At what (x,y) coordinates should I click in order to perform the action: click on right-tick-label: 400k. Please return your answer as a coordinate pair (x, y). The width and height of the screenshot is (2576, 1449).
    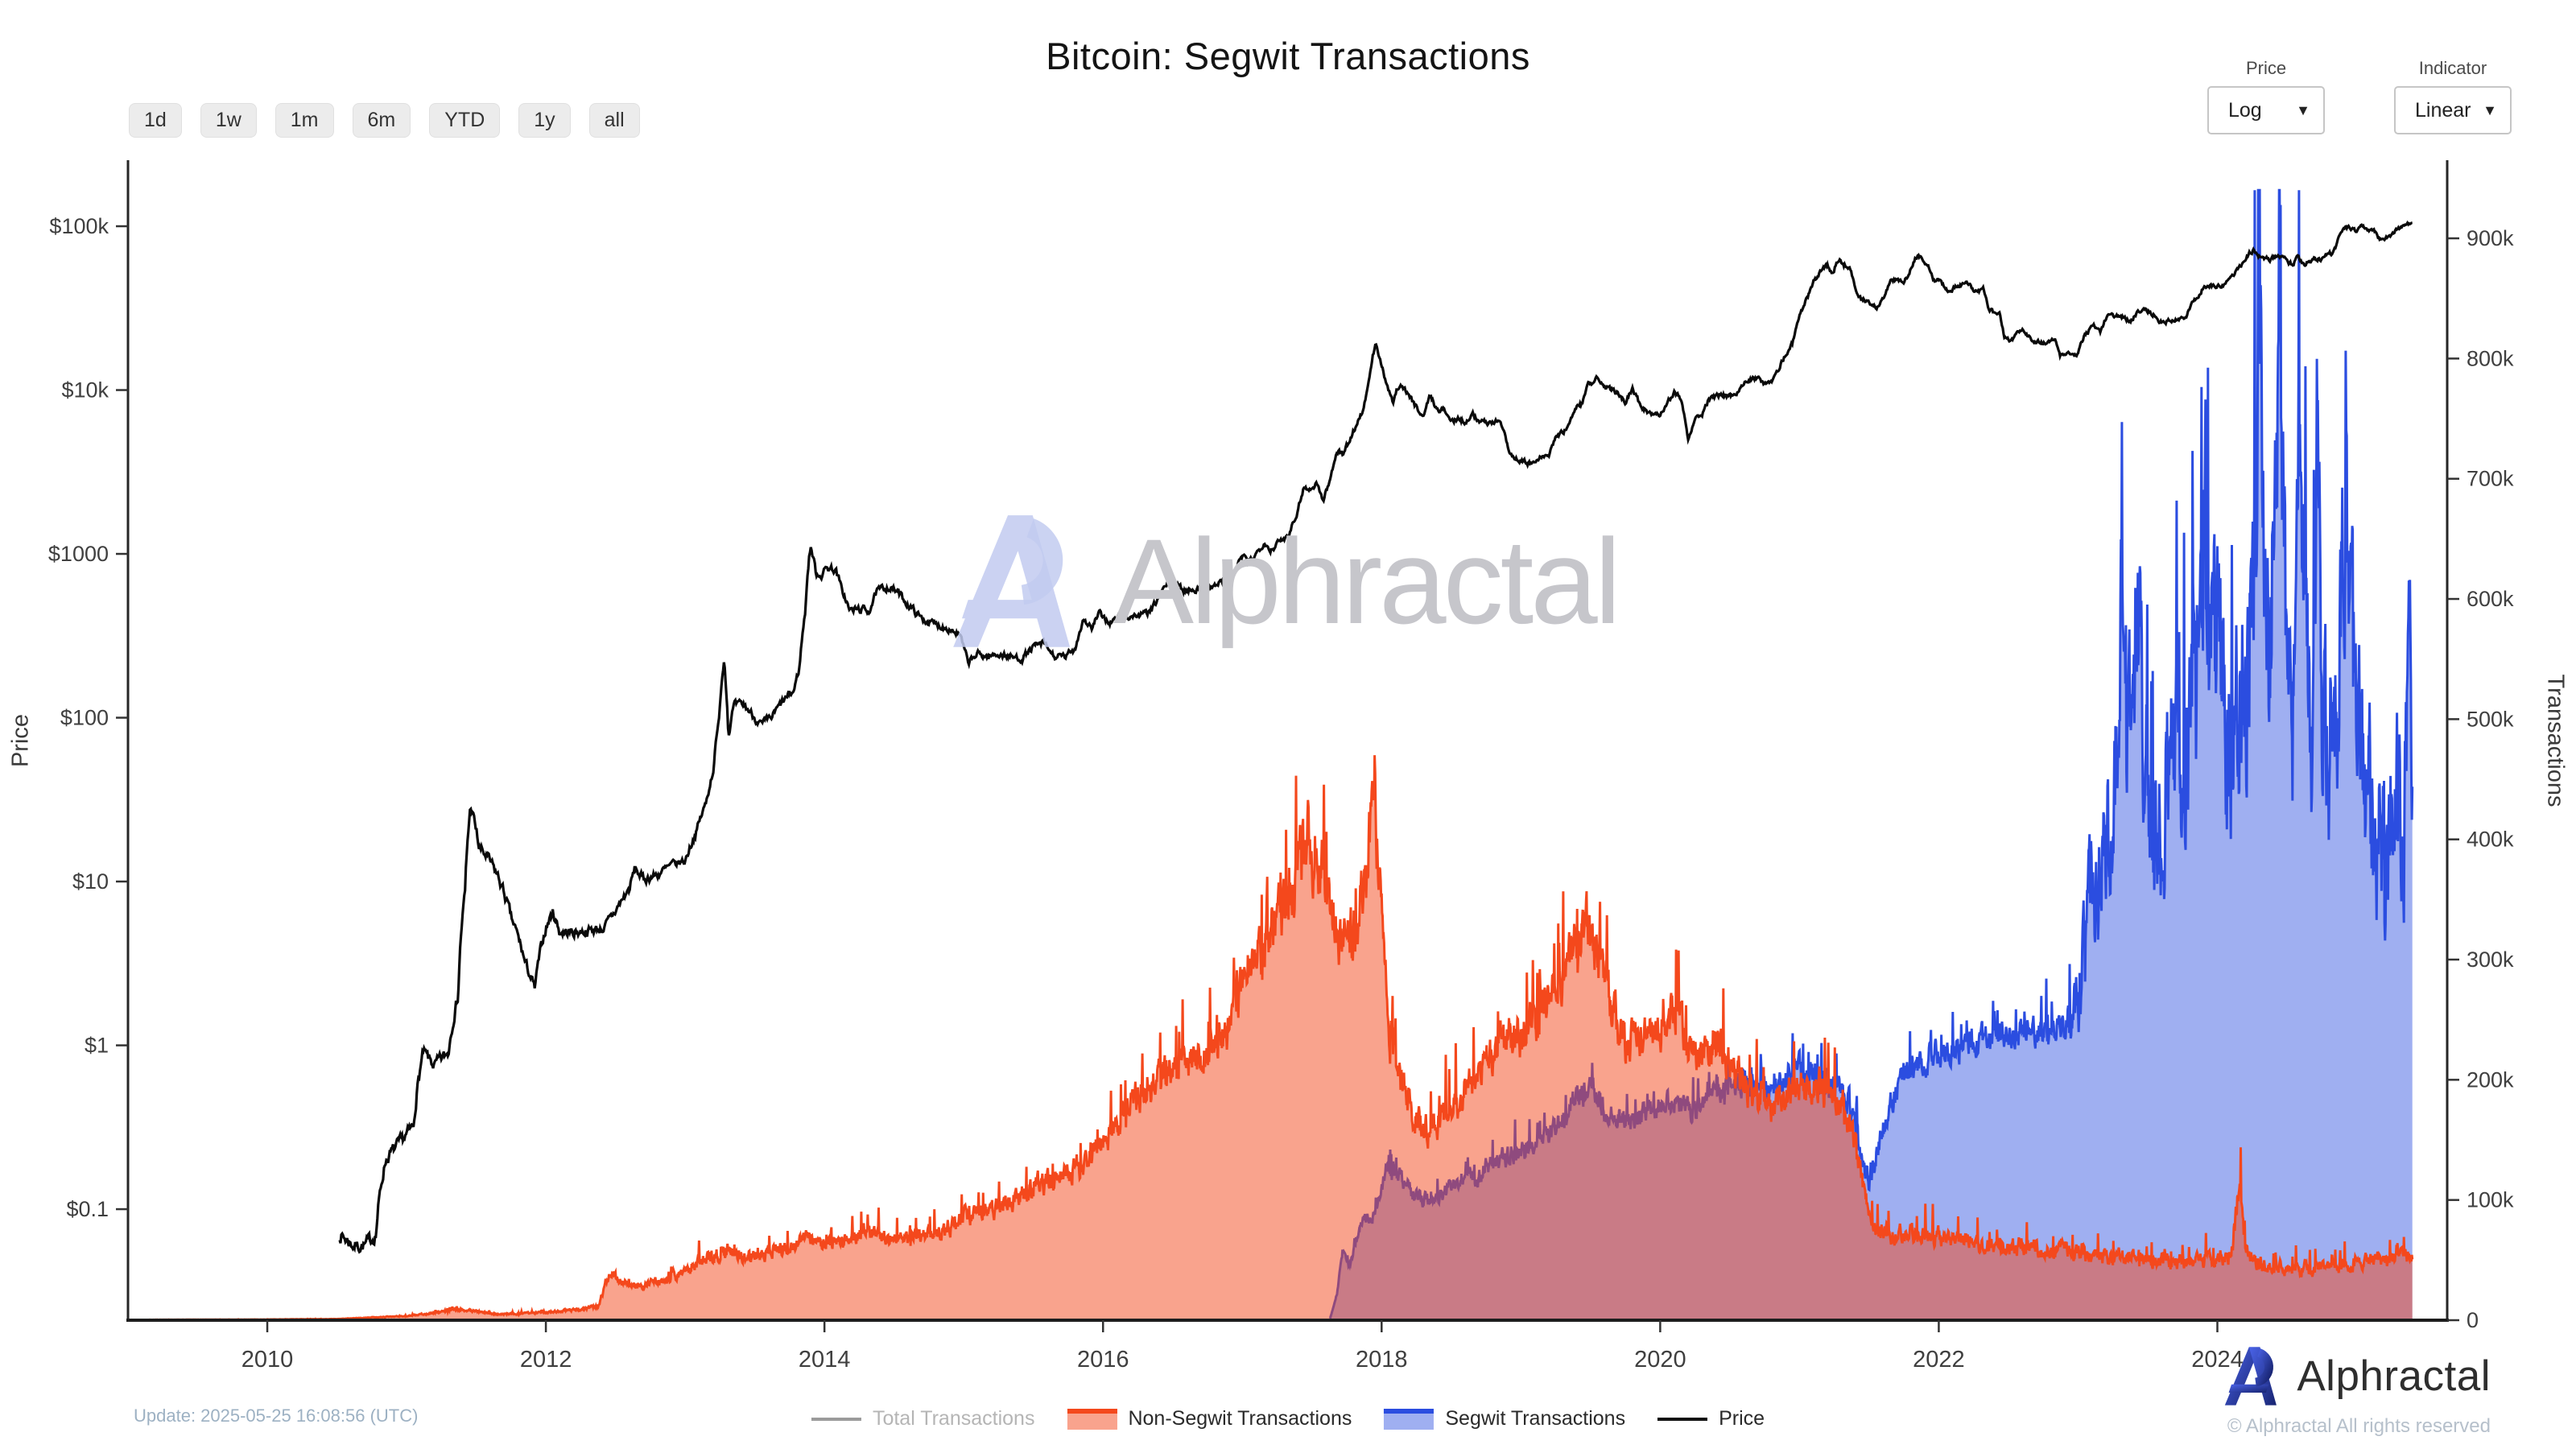
    Looking at the image, I should click on (2490, 840).